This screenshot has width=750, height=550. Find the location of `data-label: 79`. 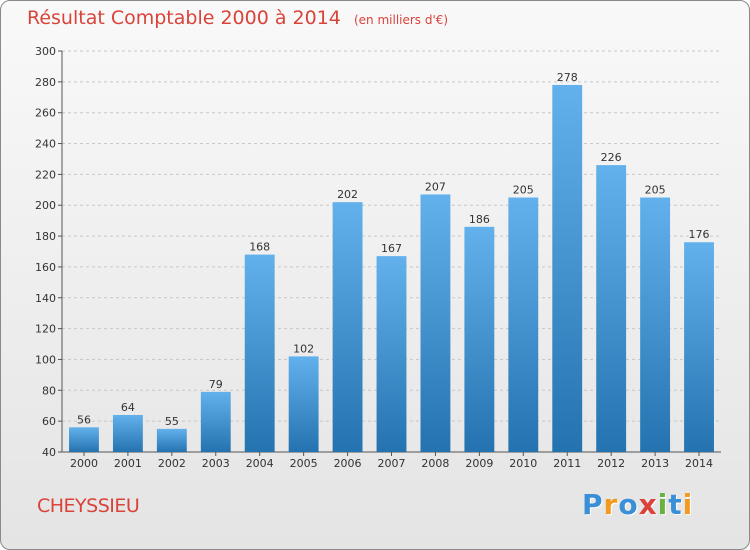

data-label: 79 is located at coordinates (216, 384).